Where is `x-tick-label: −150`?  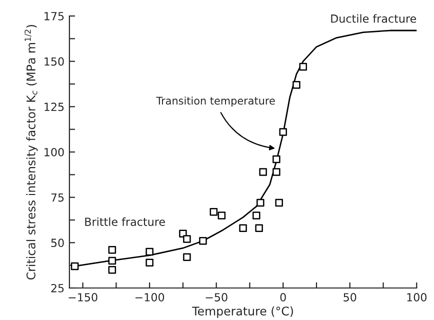
x-tick-label: −150 is located at coordinates (83, 297).